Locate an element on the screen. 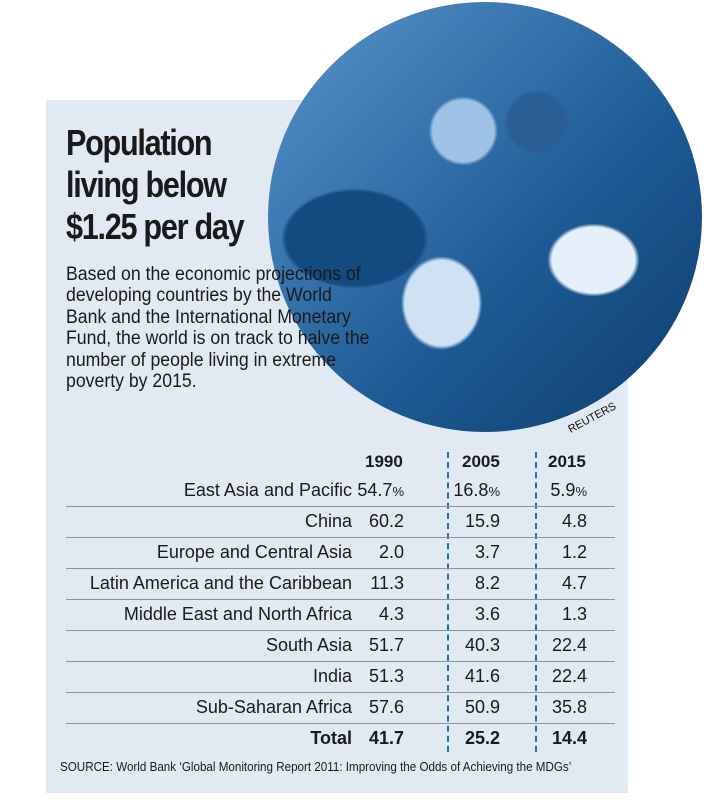  table-cell: 5.9% is located at coordinates (568, 490).